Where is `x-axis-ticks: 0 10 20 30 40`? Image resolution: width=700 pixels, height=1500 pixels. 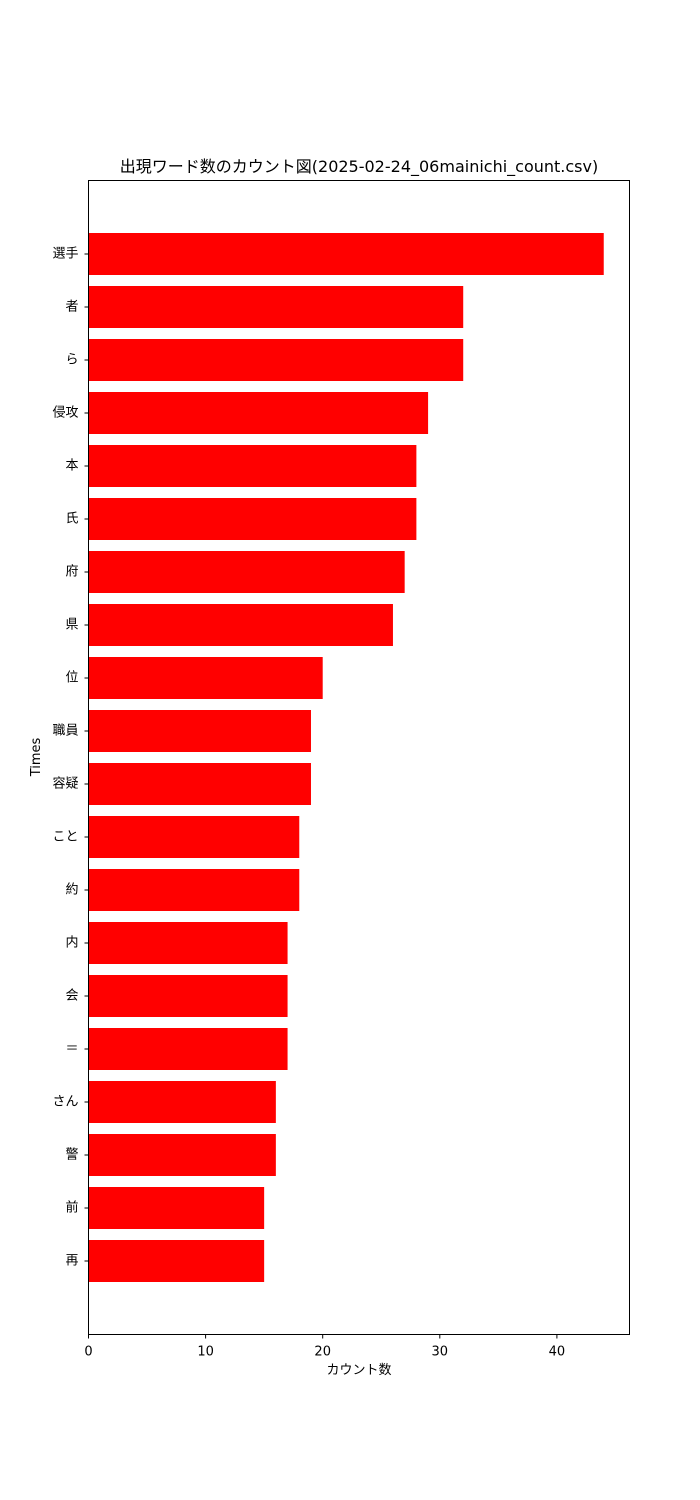 x-axis-ticks: 0 10 20 30 40 is located at coordinates (325, 1347).